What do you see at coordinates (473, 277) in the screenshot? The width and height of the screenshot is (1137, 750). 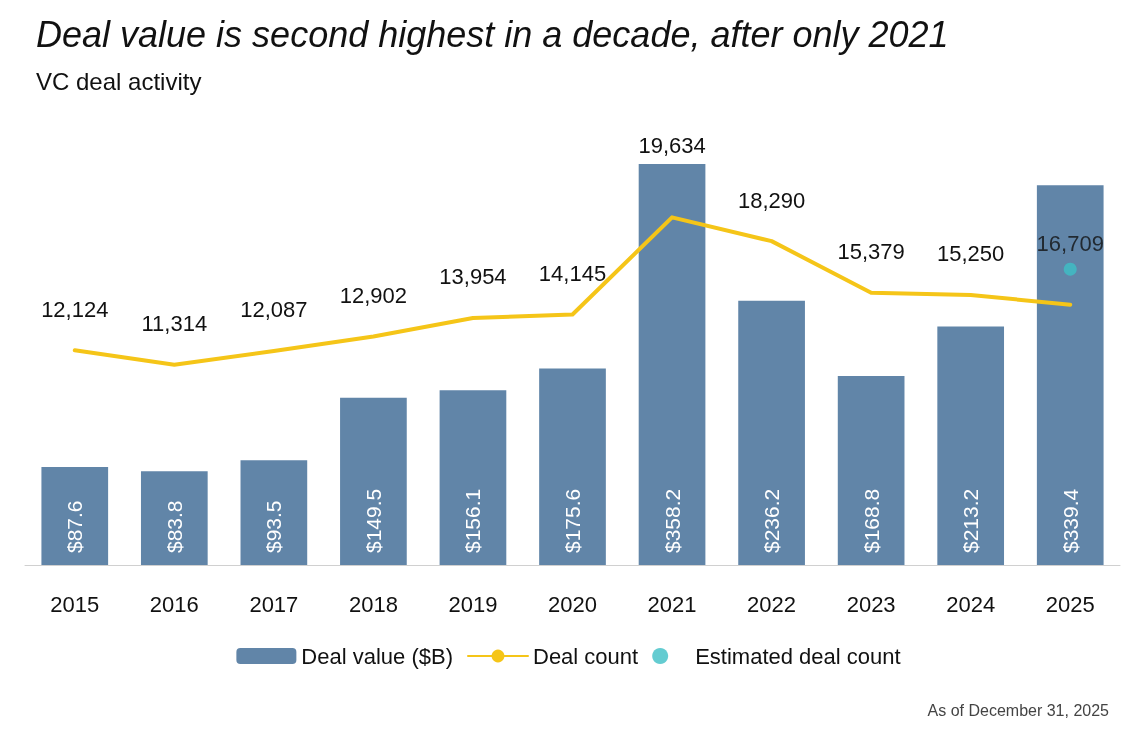 I see `data-label: 13,954` at bounding box center [473, 277].